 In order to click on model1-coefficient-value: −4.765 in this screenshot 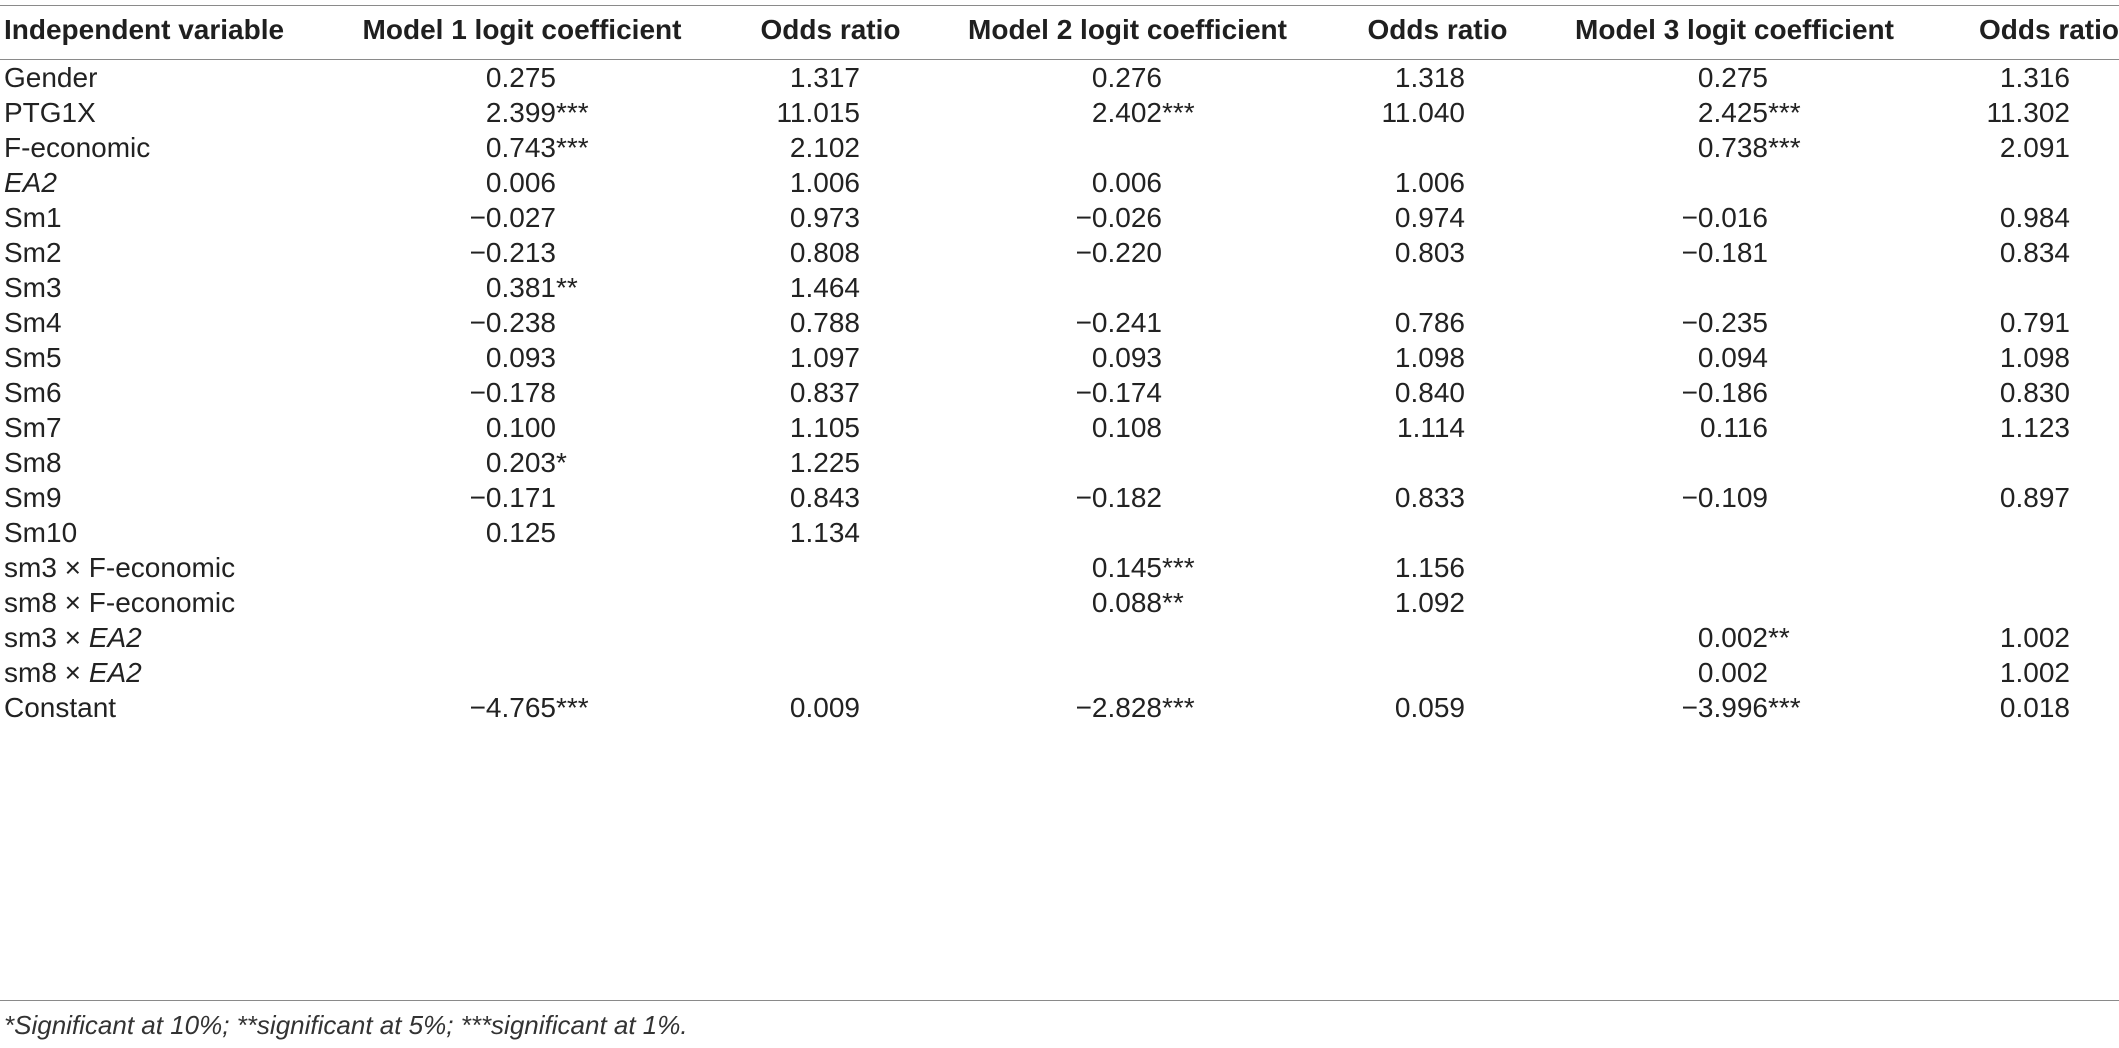, I will do `click(512, 707)`.